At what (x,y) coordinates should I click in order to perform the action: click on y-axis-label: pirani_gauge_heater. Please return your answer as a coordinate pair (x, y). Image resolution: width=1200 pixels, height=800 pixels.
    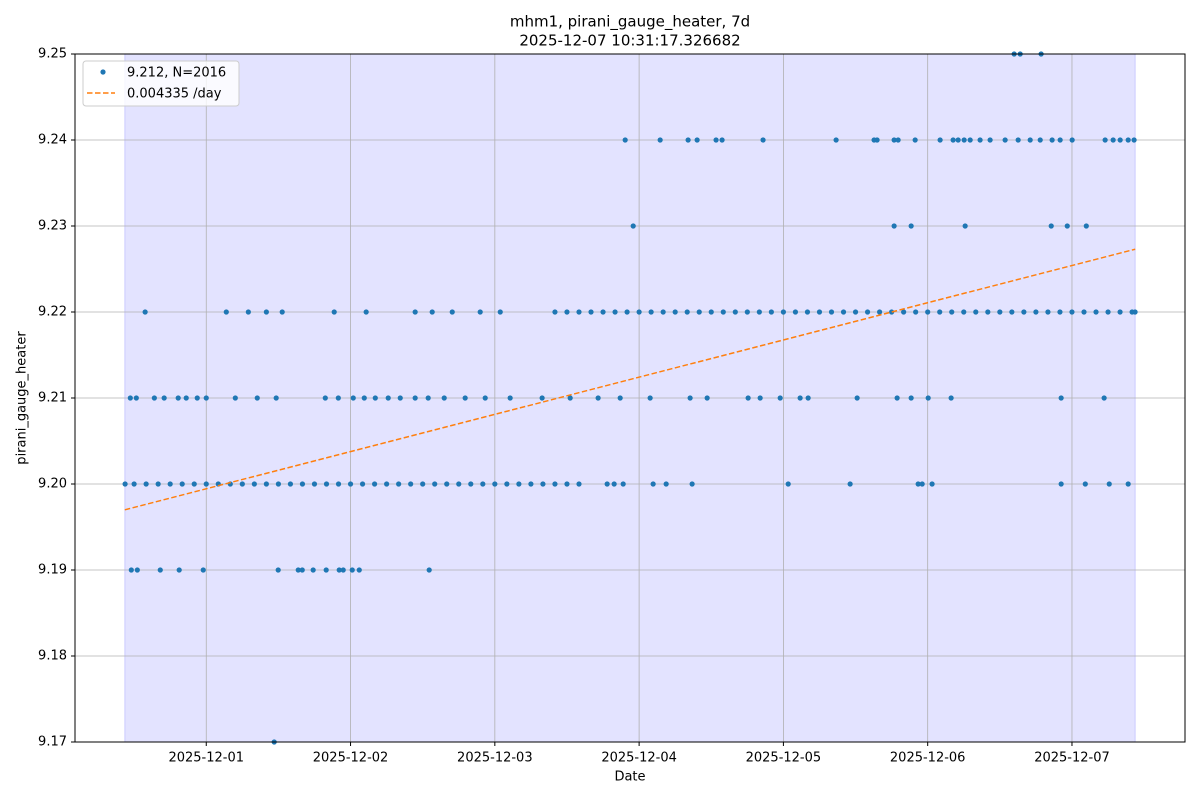
    Looking at the image, I should click on (22, 398).